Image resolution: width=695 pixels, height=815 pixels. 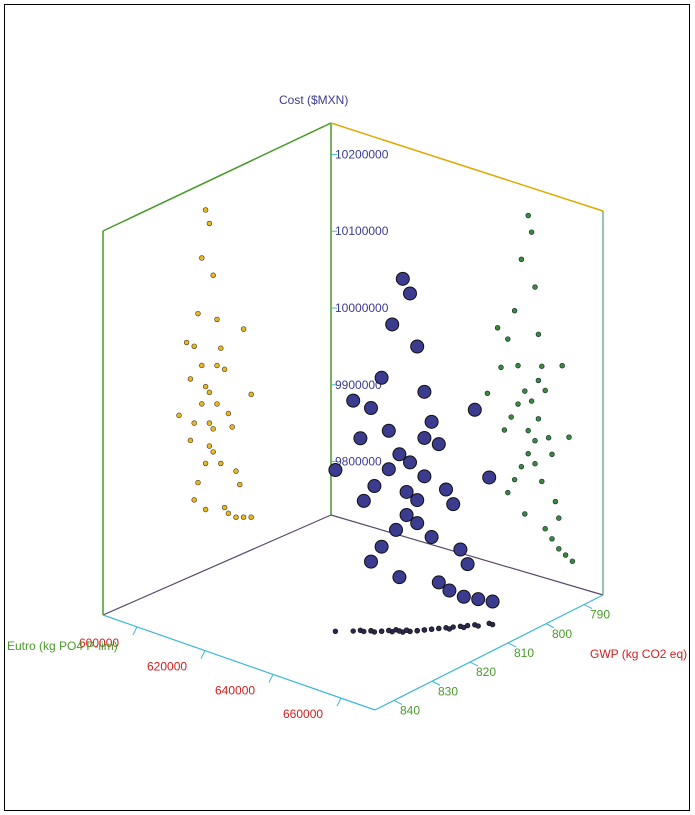 What do you see at coordinates (358, 462) in the screenshot?
I see `cost-tick-label: 9800000` at bounding box center [358, 462].